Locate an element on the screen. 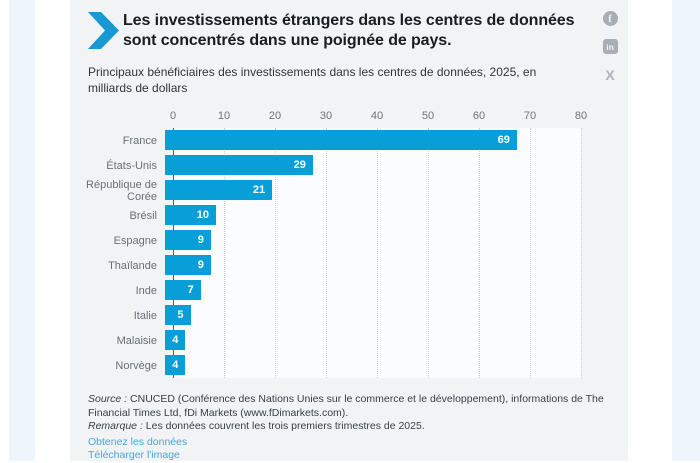 This screenshot has width=700, height=463. bar-row: Thaïlande 9 is located at coordinates (329, 265).